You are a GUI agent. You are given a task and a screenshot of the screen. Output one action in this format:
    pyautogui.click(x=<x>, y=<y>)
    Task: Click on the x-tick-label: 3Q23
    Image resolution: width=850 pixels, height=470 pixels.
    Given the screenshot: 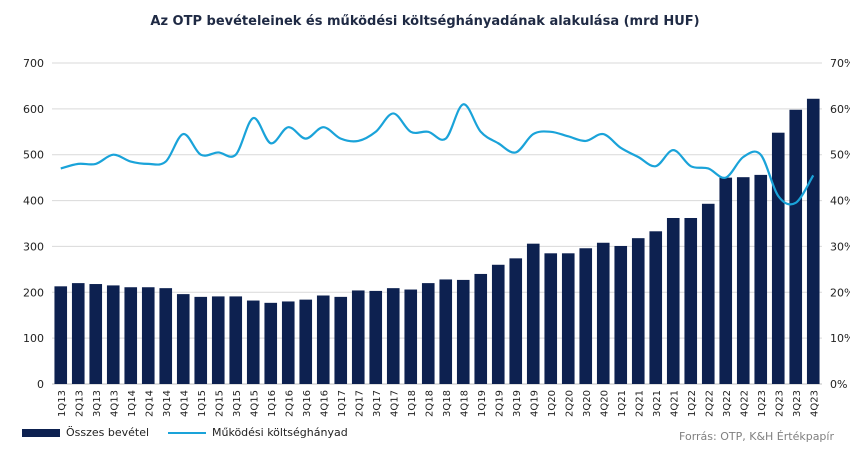 What is the action you would take?
    pyautogui.click(x=797, y=403)
    